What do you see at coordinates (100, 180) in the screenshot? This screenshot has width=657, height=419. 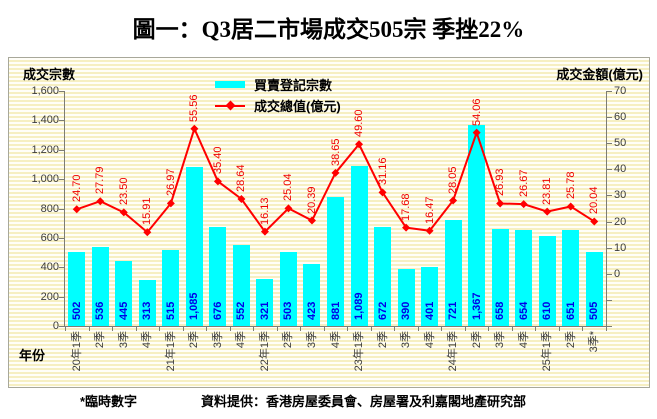 I see `line-value-label: 27.79` at bounding box center [100, 180].